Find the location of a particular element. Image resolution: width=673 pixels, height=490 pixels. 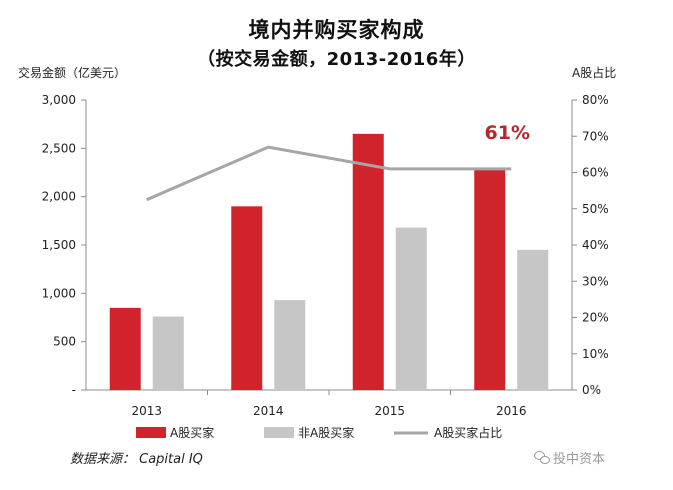

y-axis-title-left: 交易金额（亿美元） is located at coordinates (72, 72).